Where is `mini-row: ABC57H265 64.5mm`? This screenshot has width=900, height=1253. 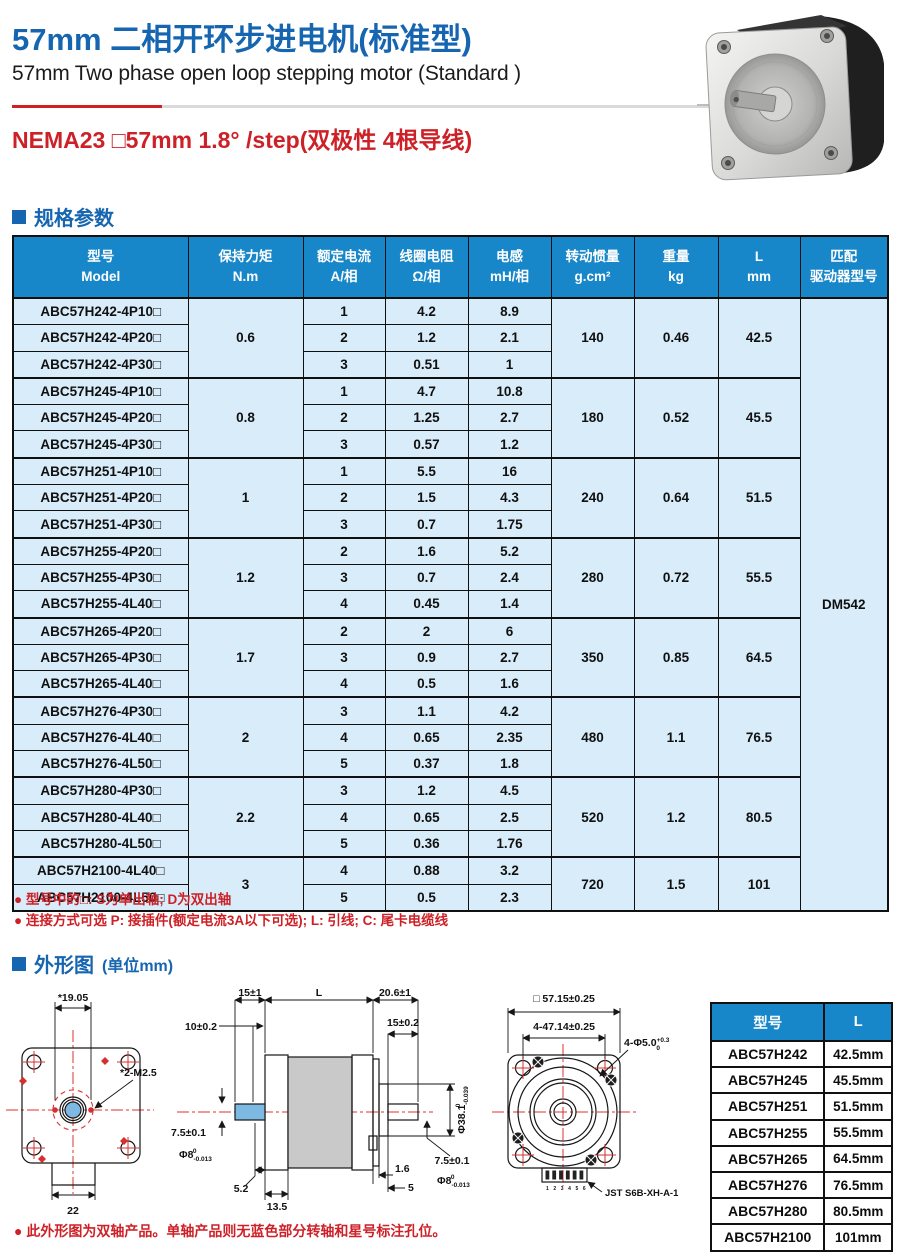
mini-row: ABC57H265 64.5mm is located at coordinates (801, 1158).